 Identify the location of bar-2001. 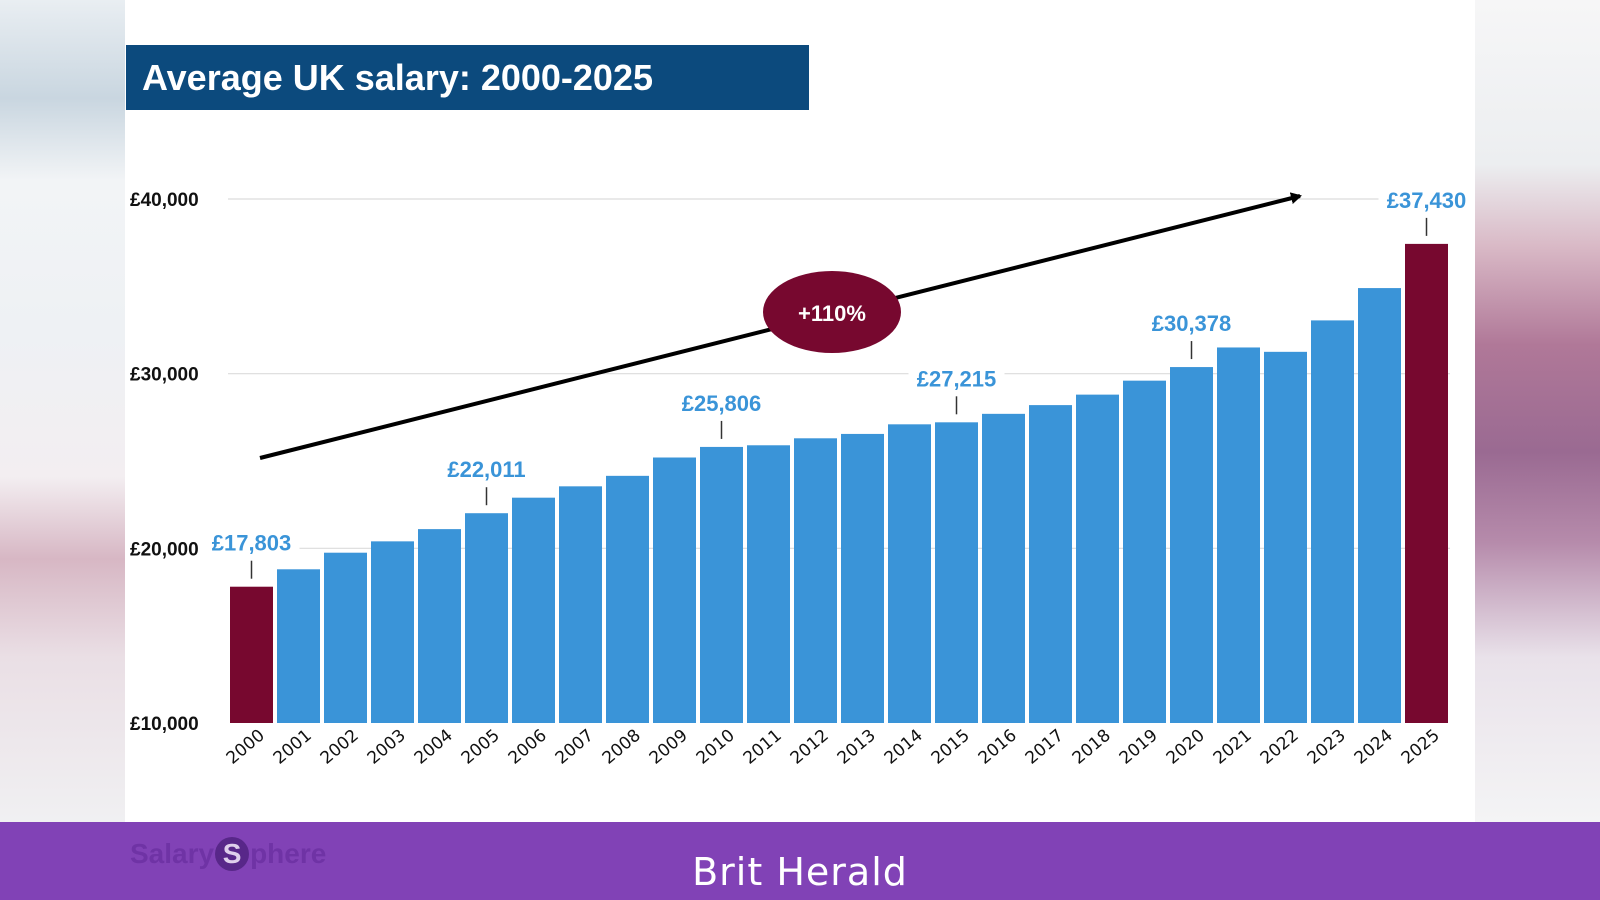
(298, 646).